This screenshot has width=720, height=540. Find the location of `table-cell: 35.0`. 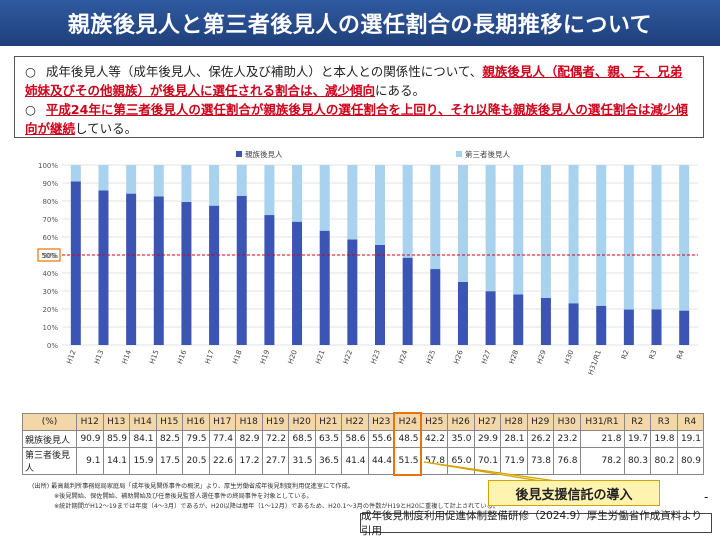

table-cell: 35.0 is located at coordinates (461, 439).